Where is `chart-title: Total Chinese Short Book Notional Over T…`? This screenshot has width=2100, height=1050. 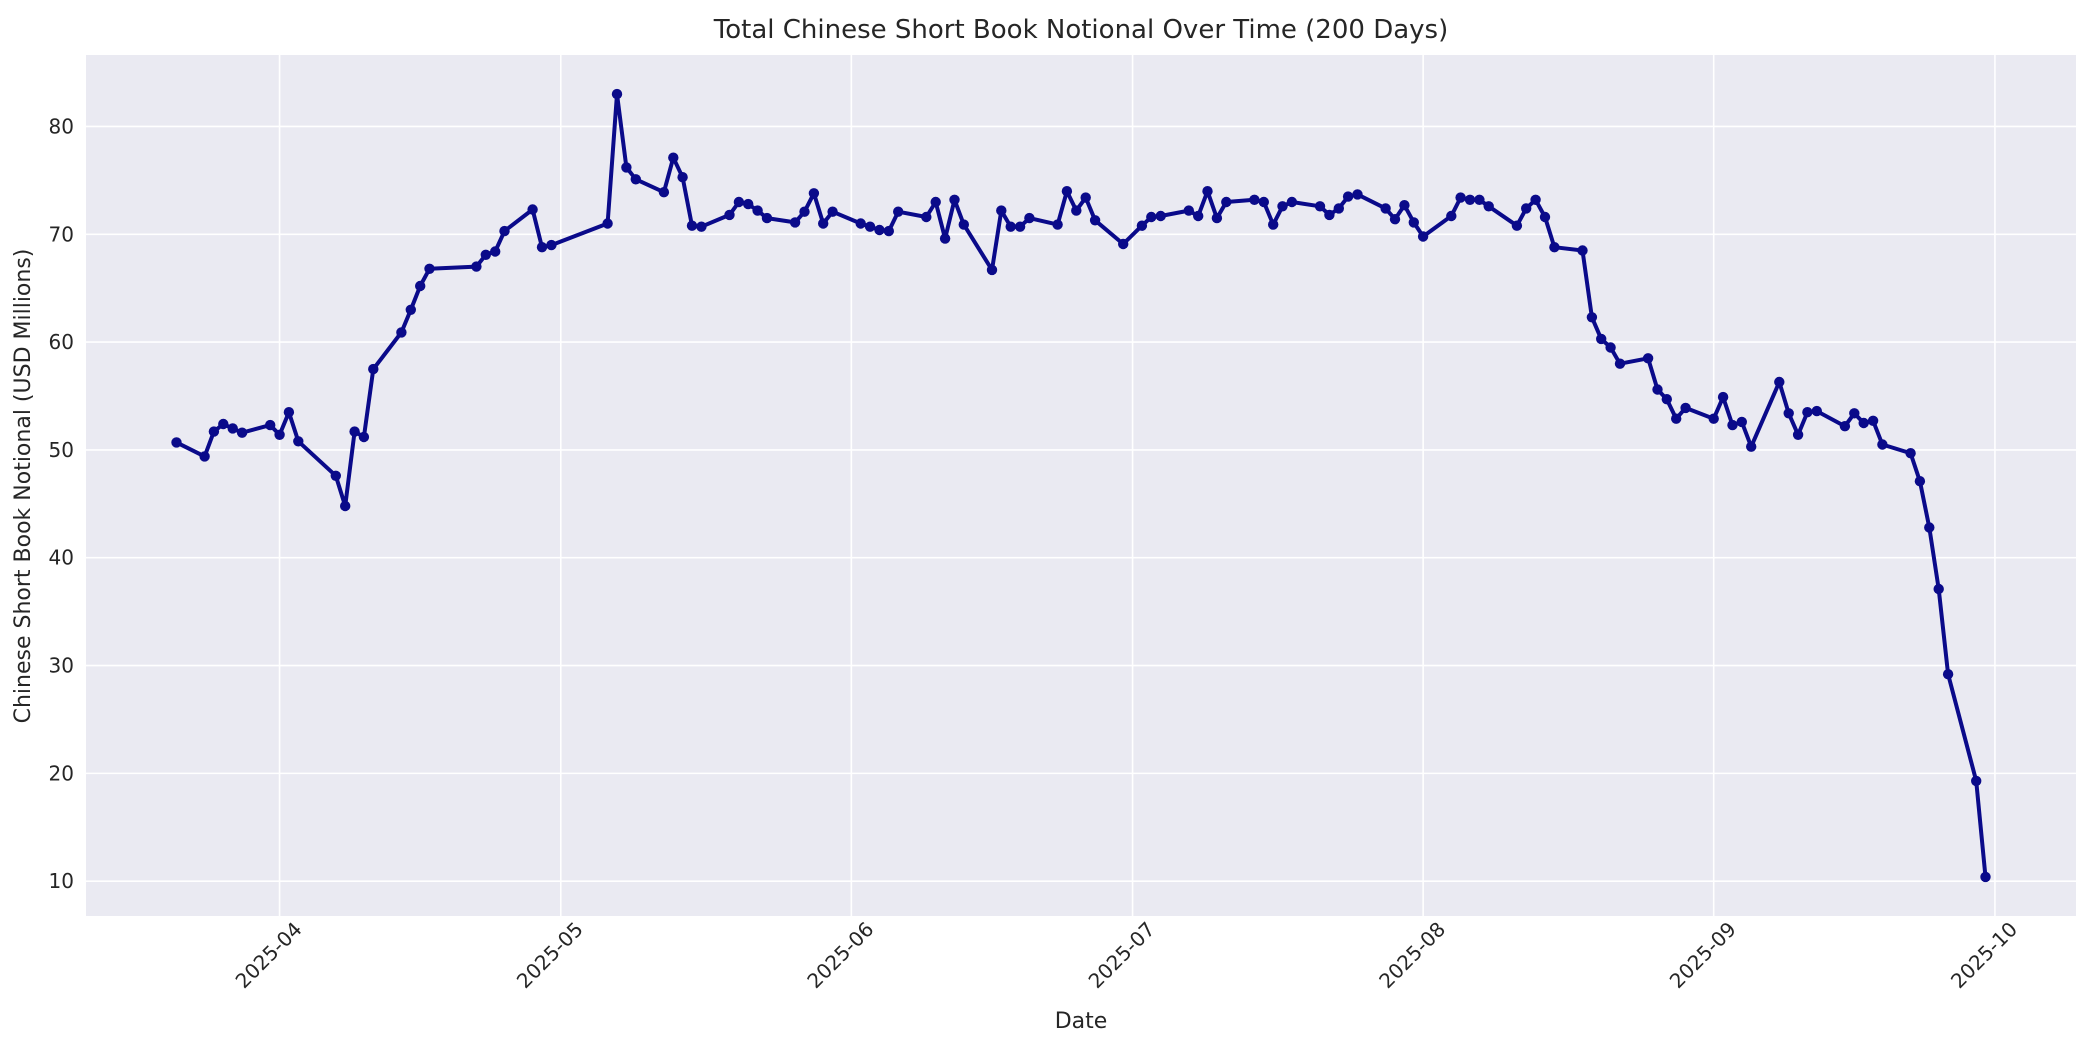 chart-title: Total Chinese Short Book Notional Over T… is located at coordinates (1080, 30).